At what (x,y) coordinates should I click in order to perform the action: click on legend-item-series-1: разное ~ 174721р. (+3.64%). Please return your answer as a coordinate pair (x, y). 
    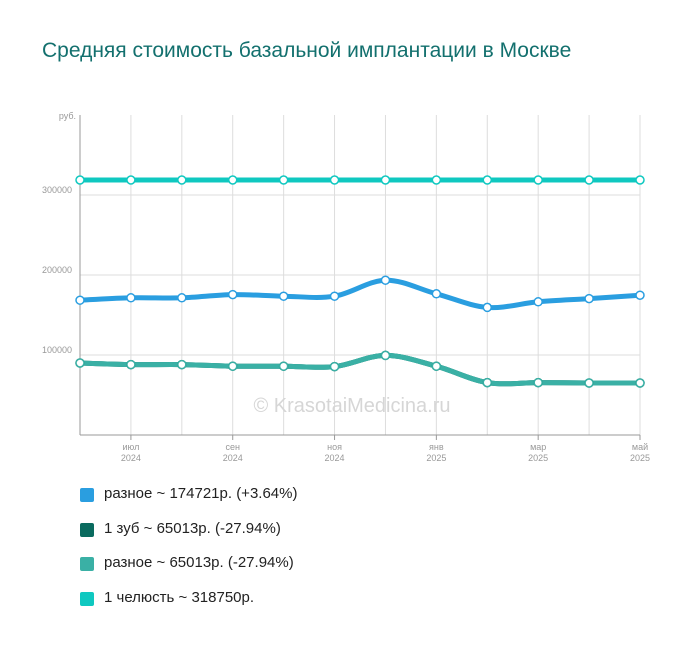
    Looking at the image, I should click on (188, 501).